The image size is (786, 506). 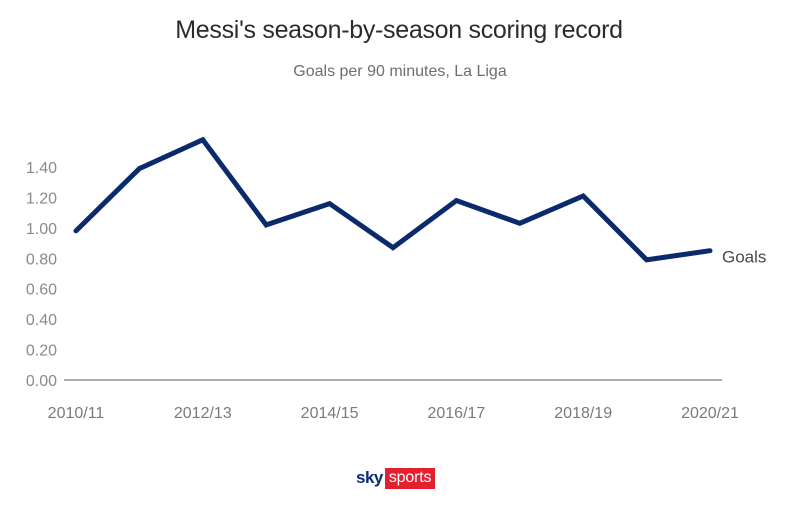 What do you see at coordinates (744, 257) in the screenshot?
I see `series-label-goals: Goals` at bounding box center [744, 257].